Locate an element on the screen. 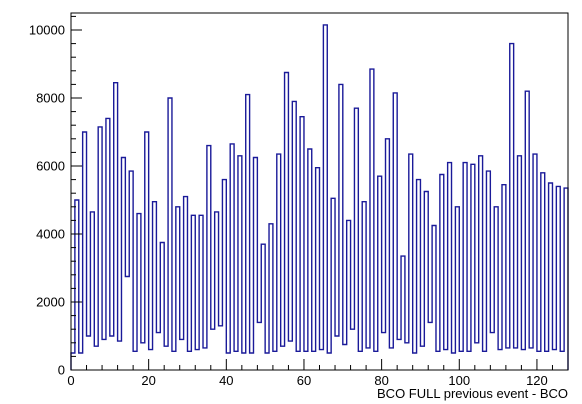 The width and height of the screenshot is (582, 404). y-tick-label: 2000 is located at coordinates (50, 302).